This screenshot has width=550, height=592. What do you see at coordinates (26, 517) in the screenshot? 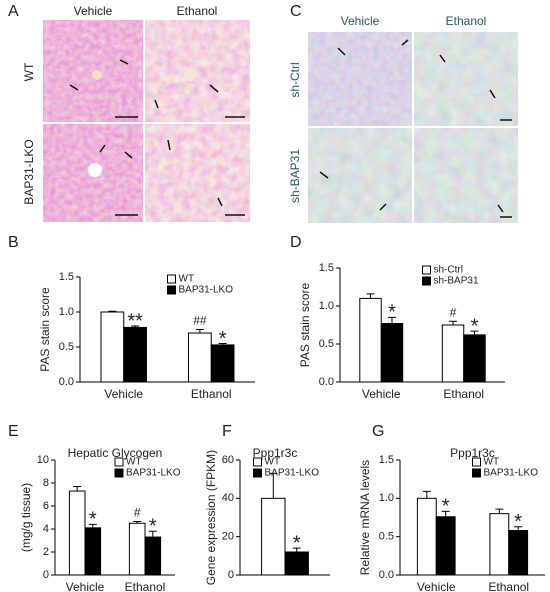
I see `y-axis-label: (mg/g tissue)` at bounding box center [26, 517].